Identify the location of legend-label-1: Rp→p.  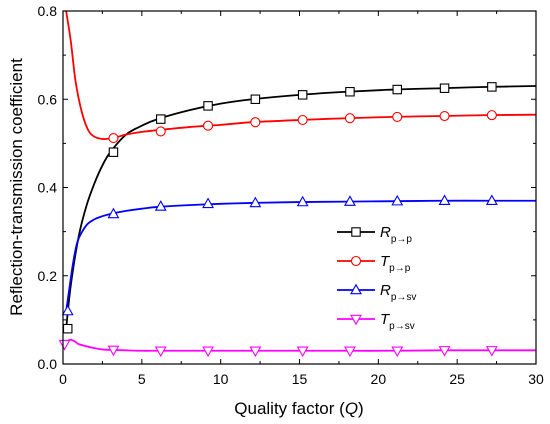
(396, 234).